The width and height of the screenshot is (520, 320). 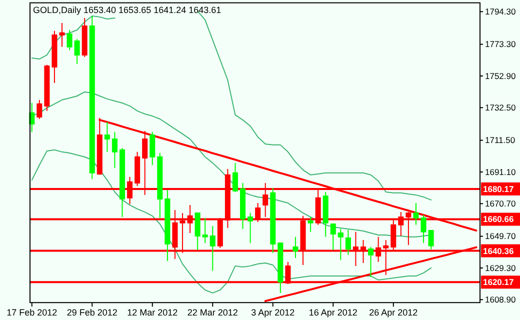 What do you see at coordinates (498, 219) in the screenshot?
I see `ref-line-label: 1660.66` at bounding box center [498, 219].